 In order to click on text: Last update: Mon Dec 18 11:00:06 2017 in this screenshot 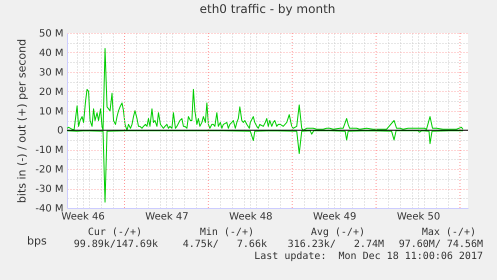, I will do `click(368, 257)`.